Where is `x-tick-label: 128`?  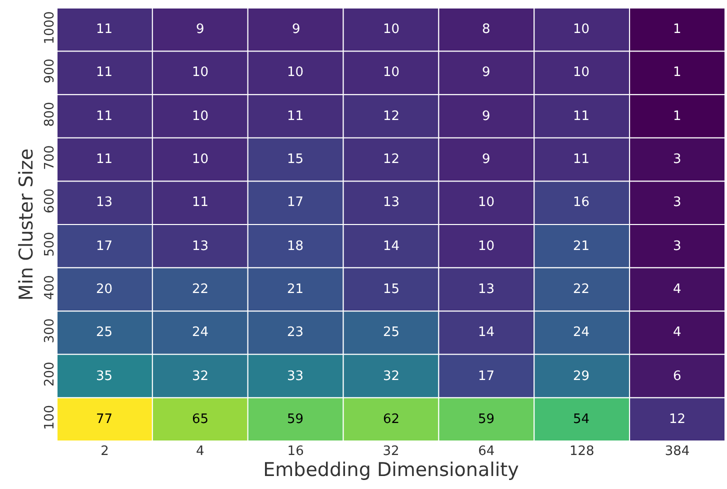 x-tick-label: 128 is located at coordinates (581, 451).